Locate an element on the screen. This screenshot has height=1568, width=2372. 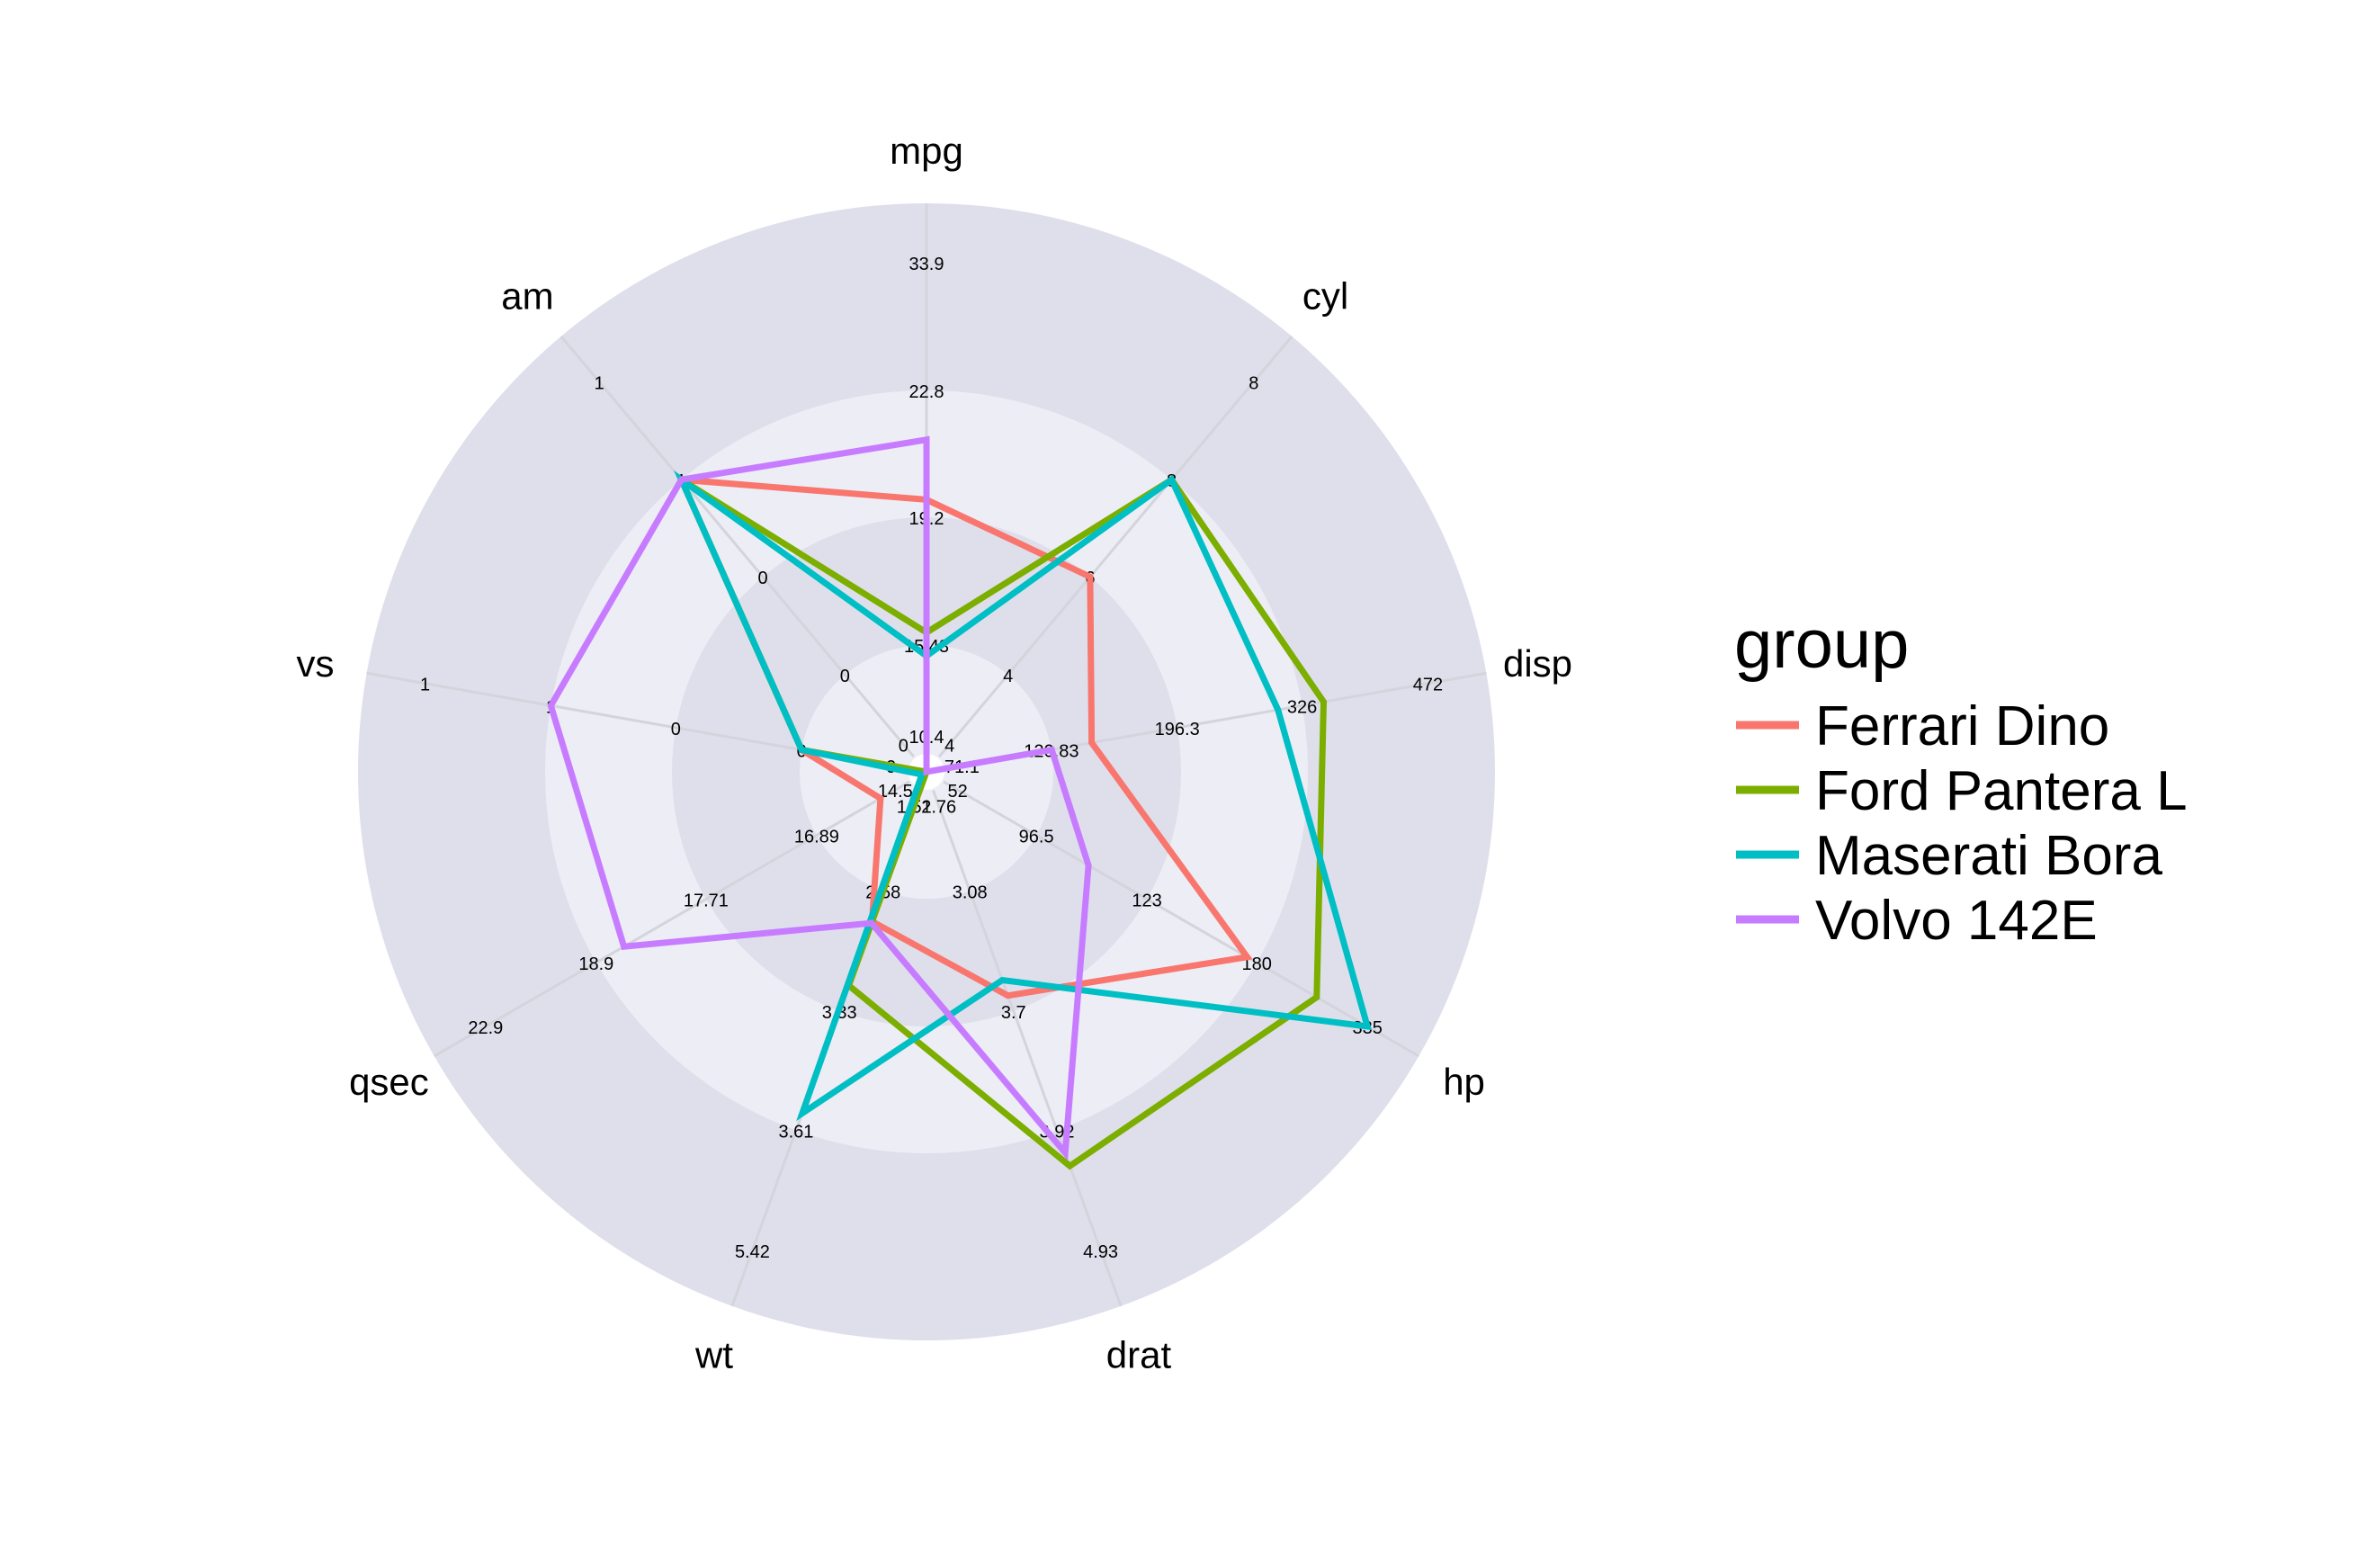
axis-label-vs: vs is located at coordinates (315, 663).